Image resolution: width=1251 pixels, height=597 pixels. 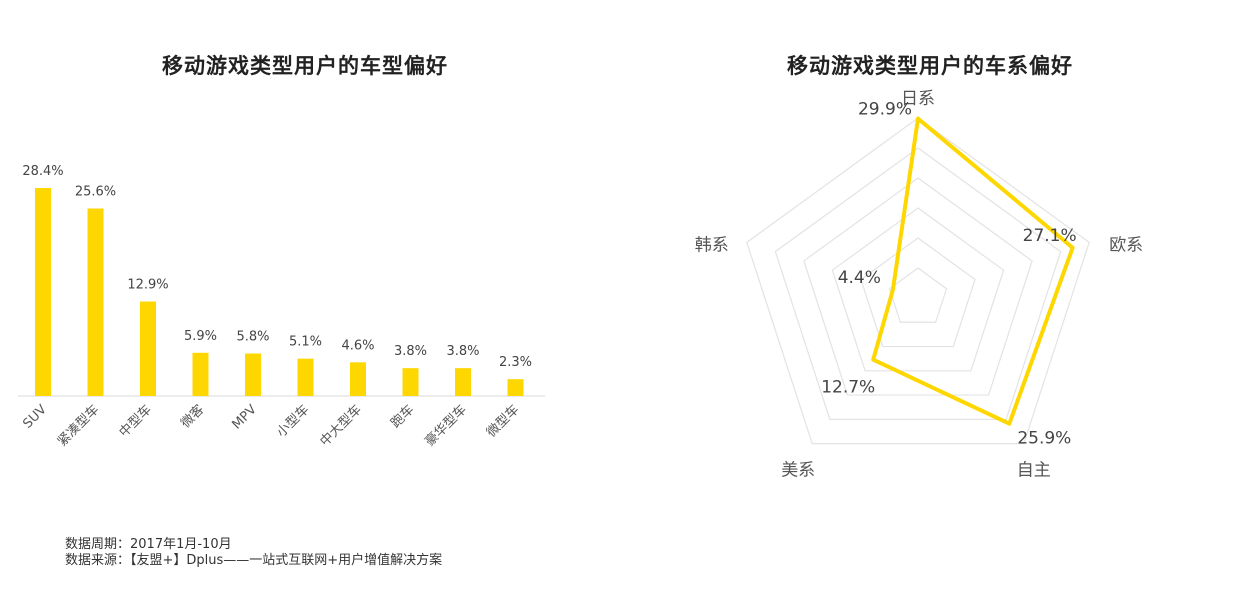 I want to click on radar-value-label: 29.9%, so click(x=885, y=110).